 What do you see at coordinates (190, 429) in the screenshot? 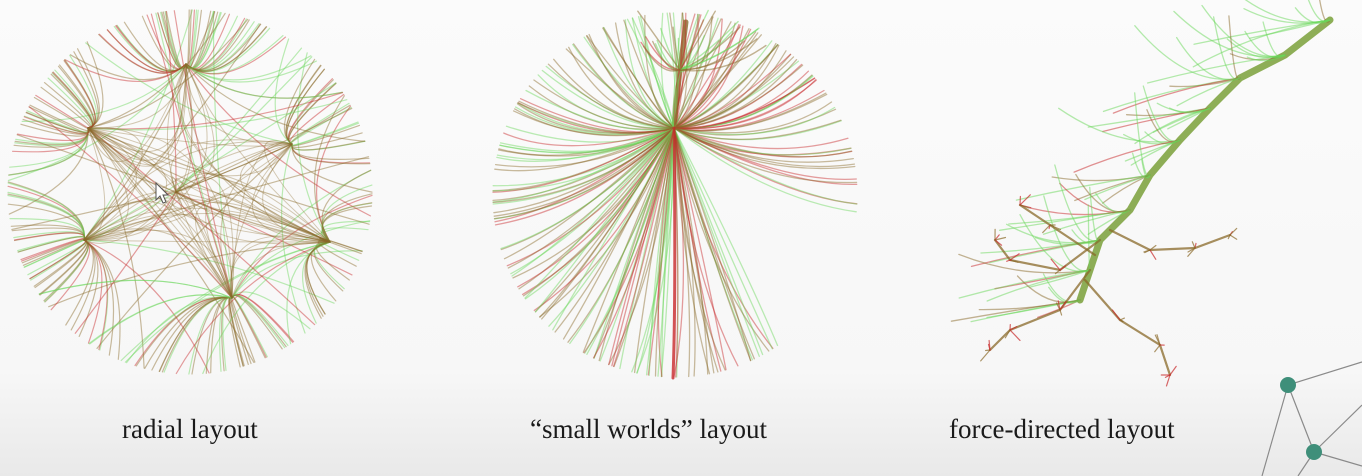
I see `radial-layout-caption: radial layout` at bounding box center [190, 429].